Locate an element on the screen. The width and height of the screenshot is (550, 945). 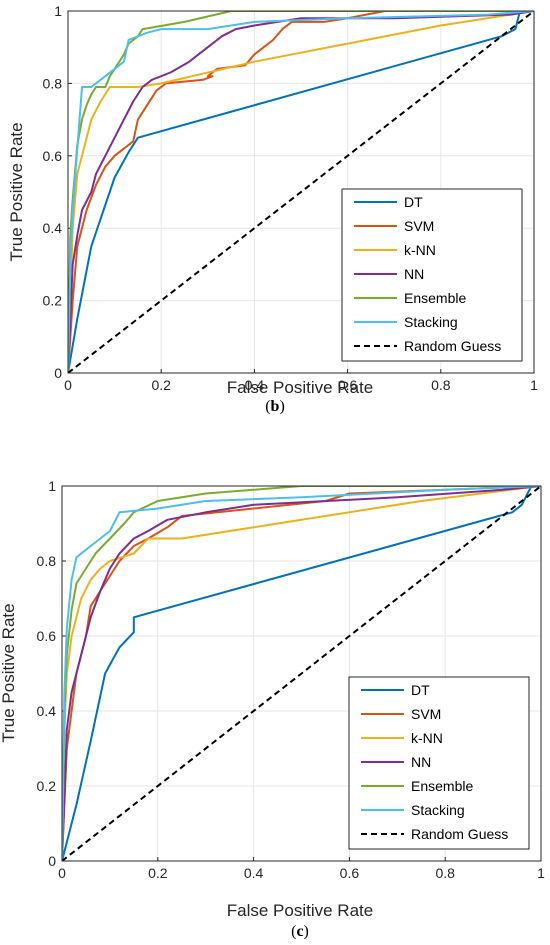
figure-caption: (b) is located at coordinates (275, 406).